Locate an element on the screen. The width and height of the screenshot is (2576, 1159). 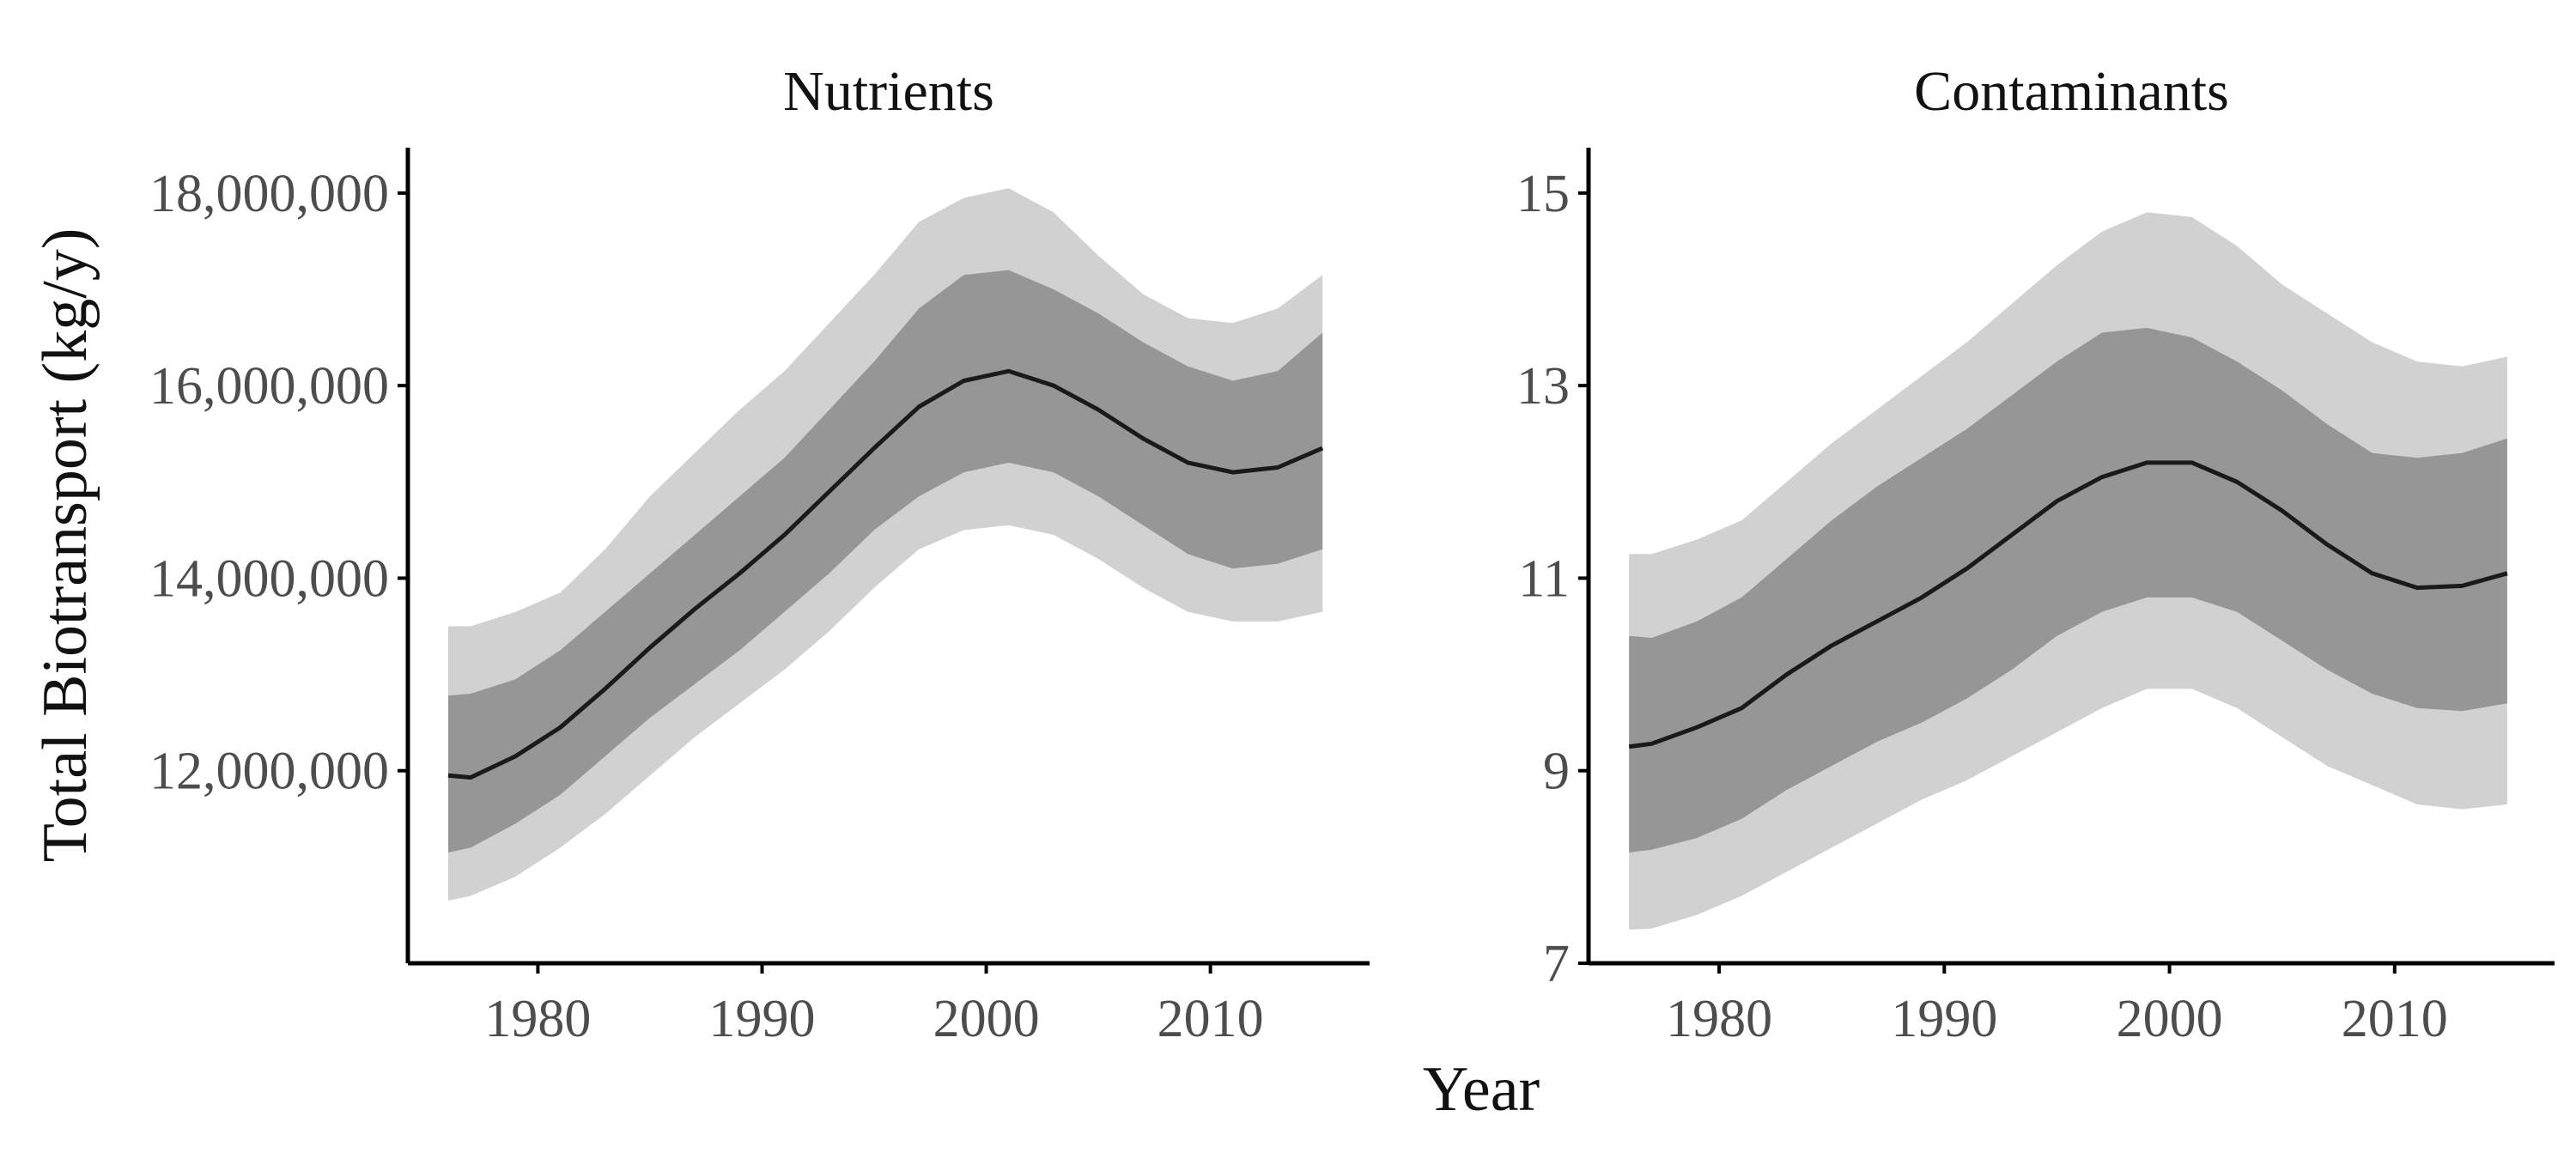
y-tick-label: 12,000,000 is located at coordinates (269, 772).